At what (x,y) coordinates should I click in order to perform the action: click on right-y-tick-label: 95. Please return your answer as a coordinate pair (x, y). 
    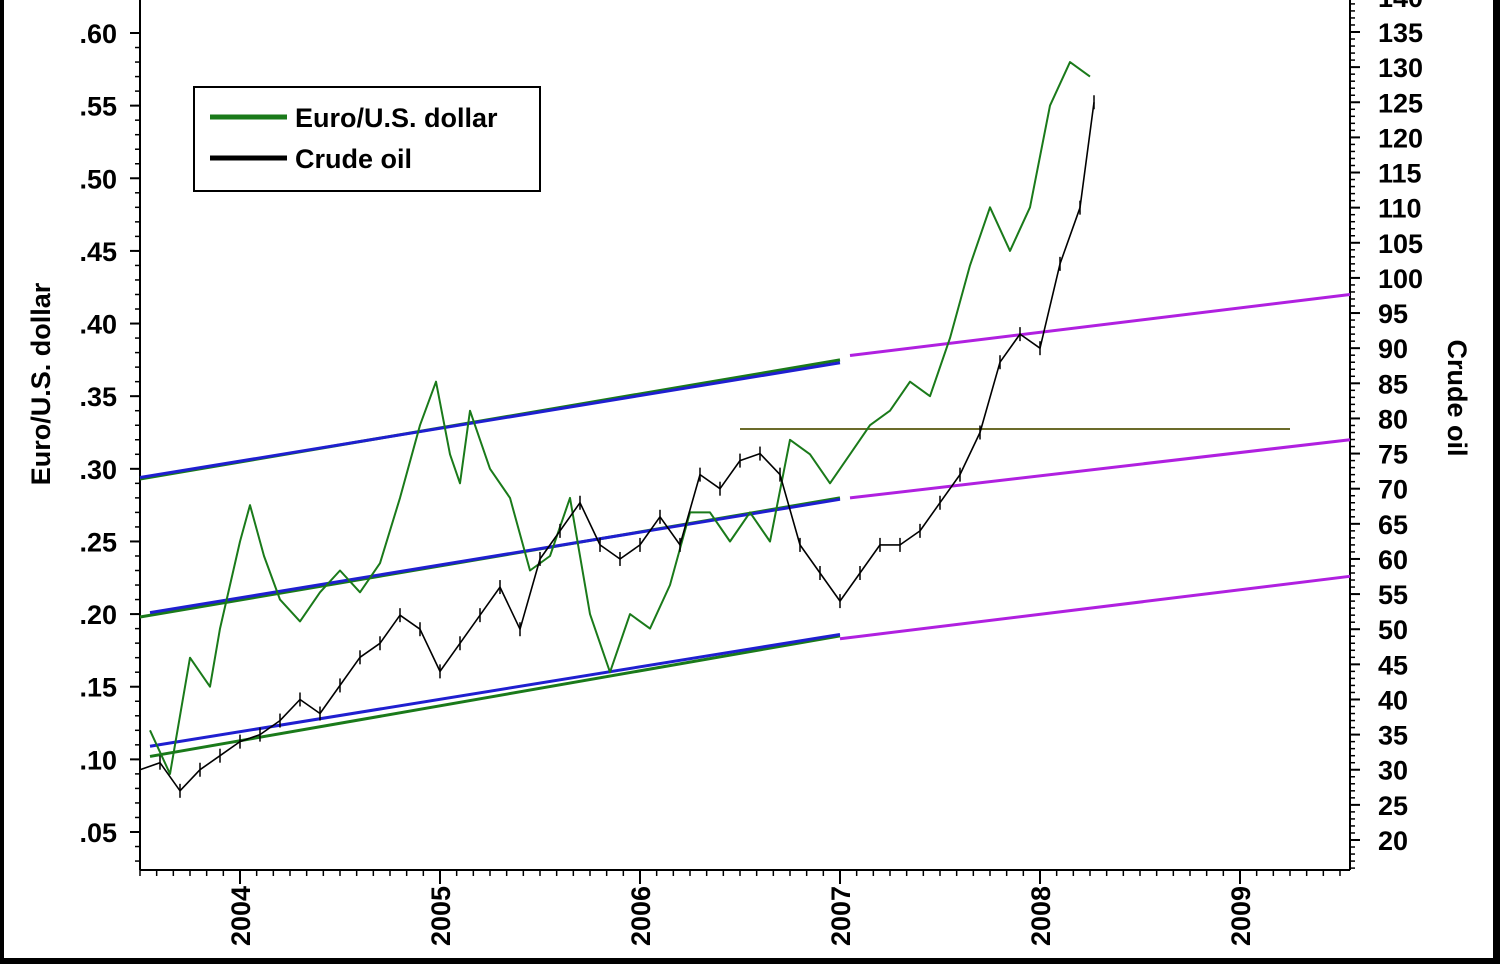
    Looking at the image, I should click on (1393, 314).